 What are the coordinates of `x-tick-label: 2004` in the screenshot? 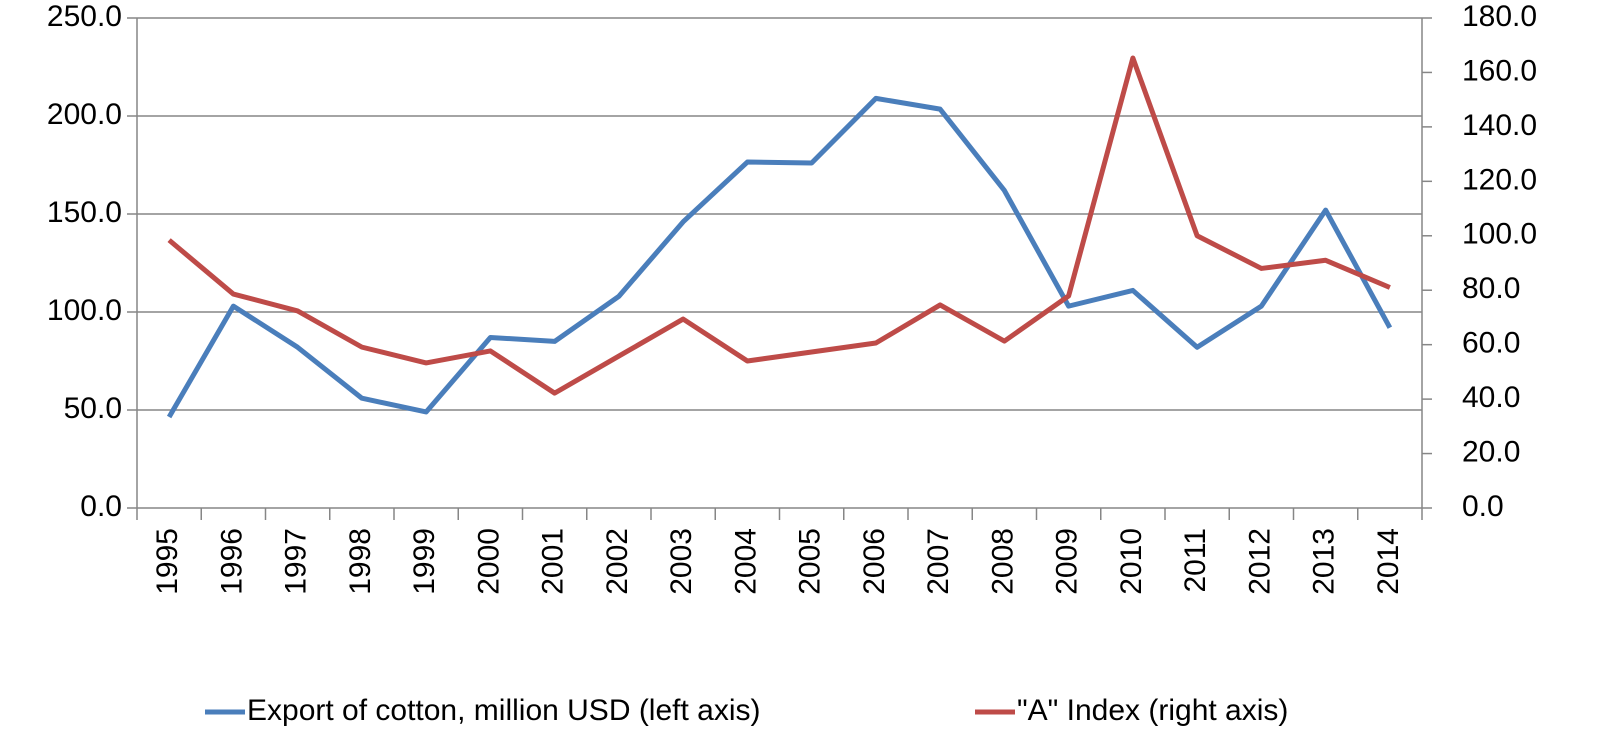 It's located at (745, 561).